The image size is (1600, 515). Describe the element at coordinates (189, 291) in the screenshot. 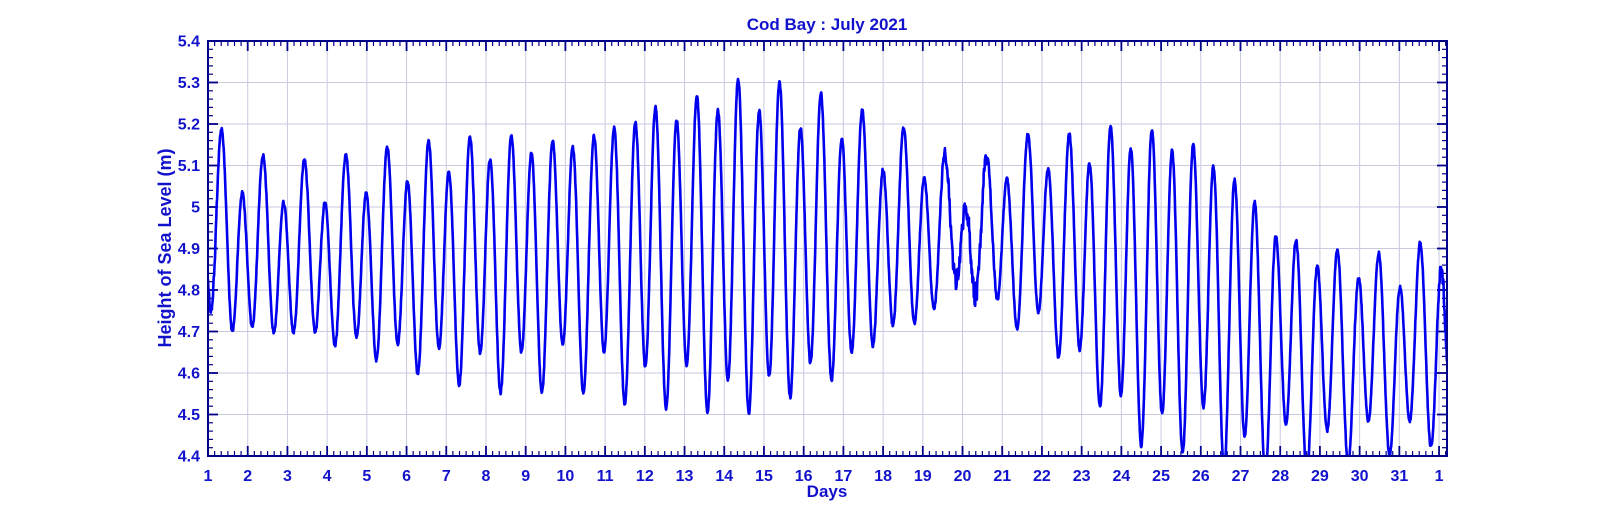

I see `y-tick-label: 4.8` at that location.